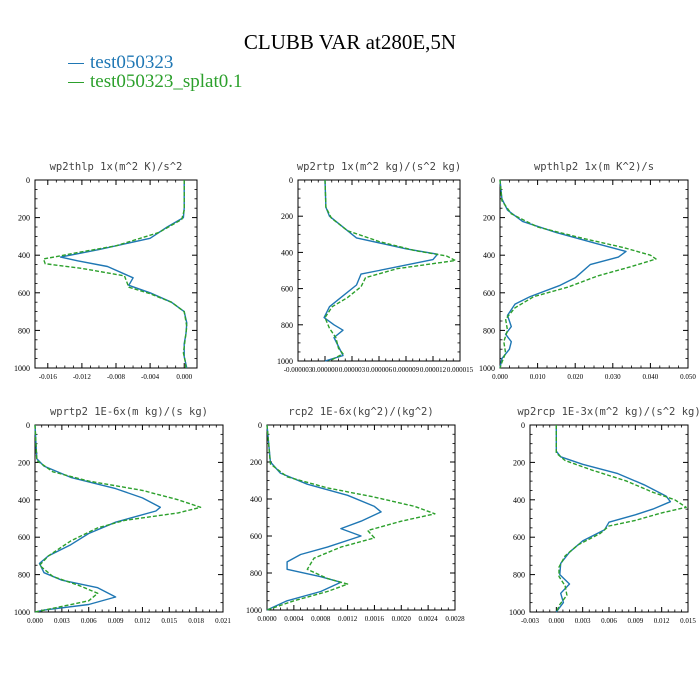 This screenshot has height=700, width=700. Describe the element at coordinates (116, 377) in the screenshot. I see `x-tick-label: -0.008` at that location.